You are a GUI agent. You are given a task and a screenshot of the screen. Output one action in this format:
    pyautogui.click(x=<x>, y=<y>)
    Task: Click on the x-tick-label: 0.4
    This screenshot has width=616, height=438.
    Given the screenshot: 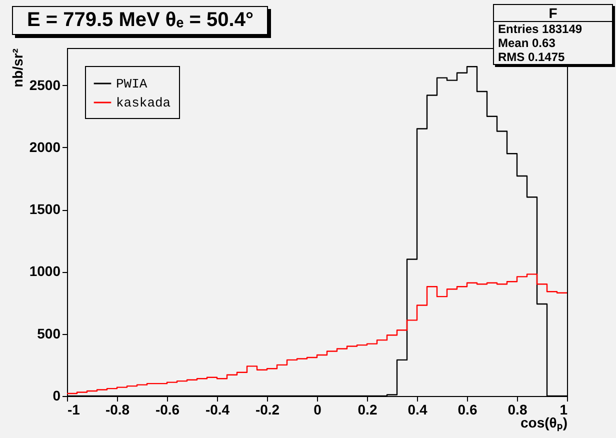 What is the action you would take?
    pyautogui.click(x=418, y=410)
    